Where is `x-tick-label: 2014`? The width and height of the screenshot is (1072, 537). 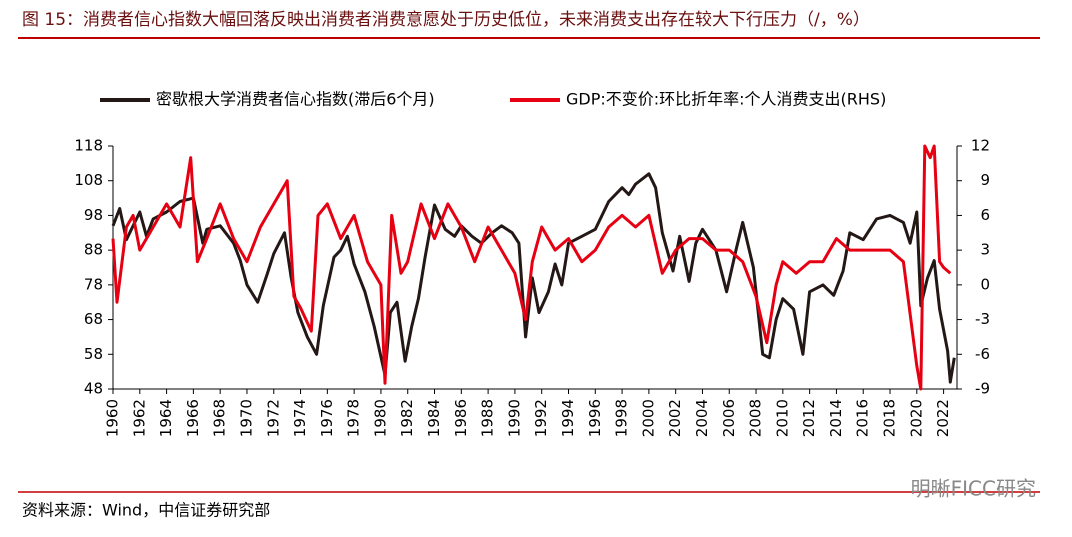
x-tick-label: 2014 is located at coordinates (836, 418).